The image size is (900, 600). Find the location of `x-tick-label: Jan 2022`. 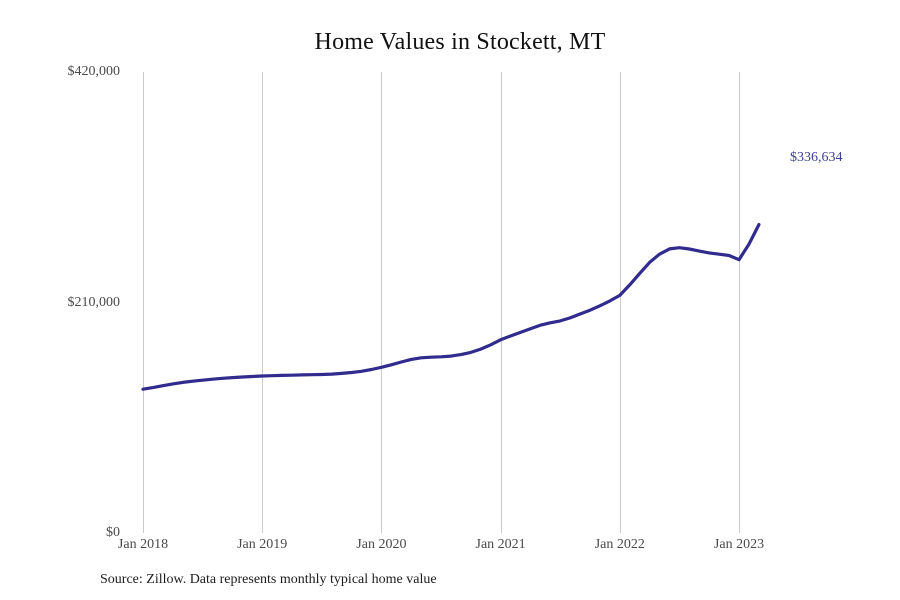

x-tick-label: Jan 2022 is located at coordinates (619, 544).